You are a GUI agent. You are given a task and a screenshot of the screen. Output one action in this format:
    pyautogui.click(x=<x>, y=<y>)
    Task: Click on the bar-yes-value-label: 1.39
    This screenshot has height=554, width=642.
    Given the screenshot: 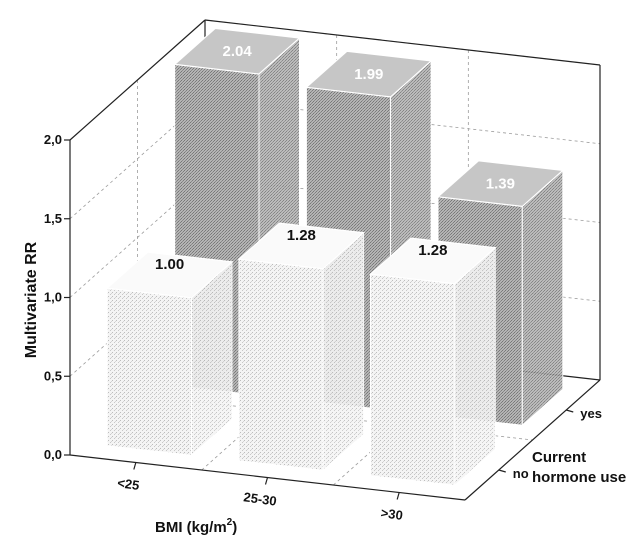 What is the action you would take?
    pyautogui.click(x=500, y=184)
    